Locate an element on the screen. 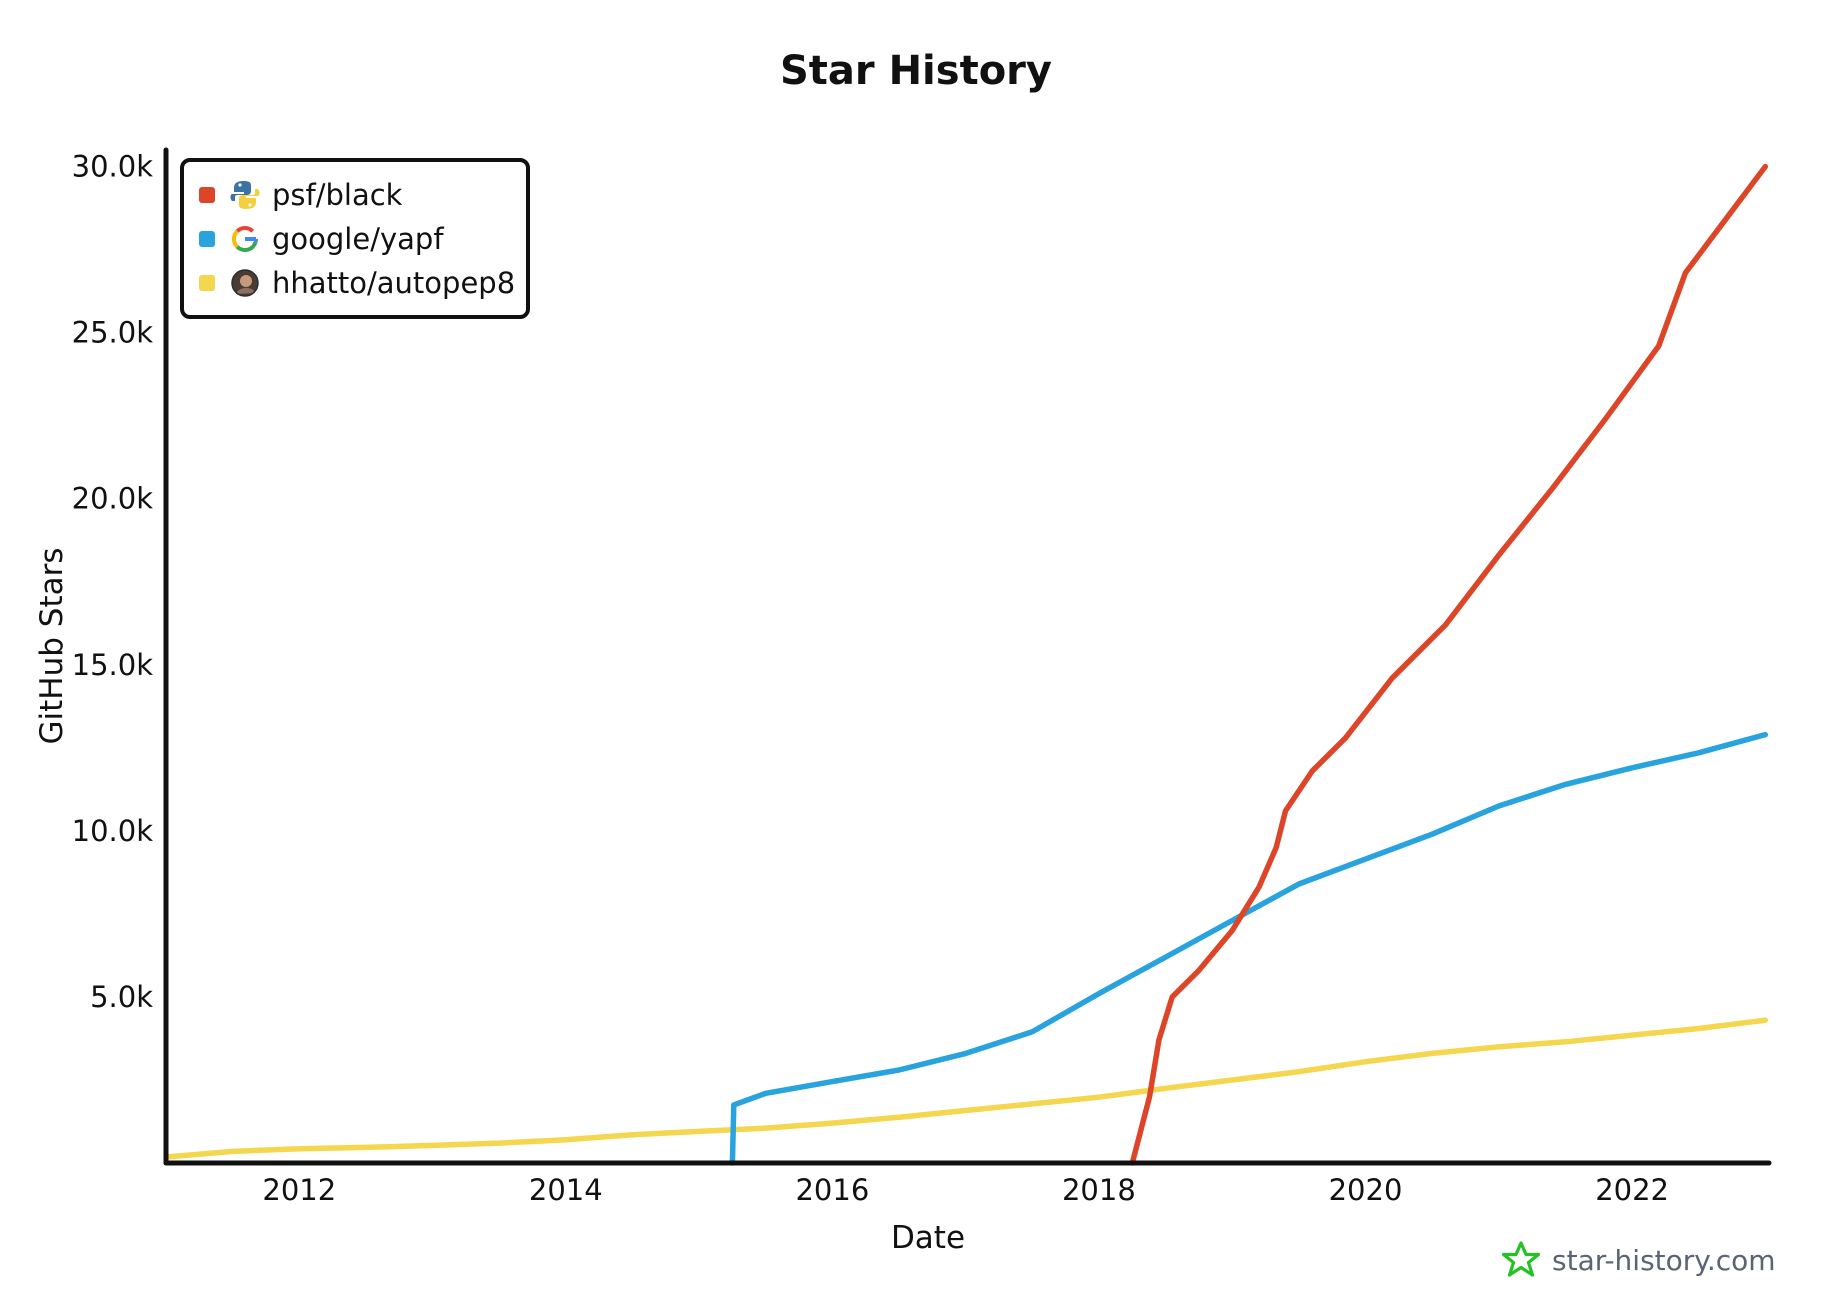 Image resolution: width=1832 pixels, height=1296 pixels. y-tick-label: 15.0k is located at coordinates (113, 665).